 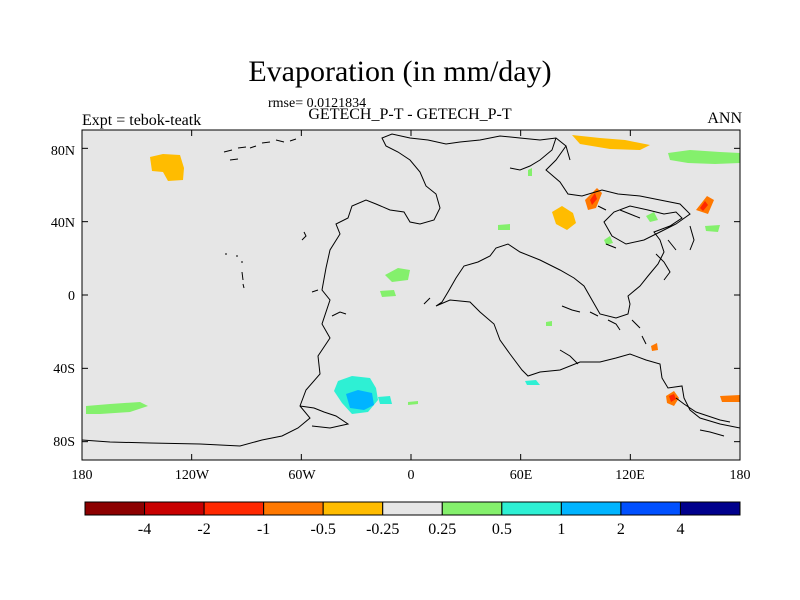 What do you see at coordinates (704, 157) in the screenshot?
I see `patch-arctic-far-east` at bounding box center [704, 157].